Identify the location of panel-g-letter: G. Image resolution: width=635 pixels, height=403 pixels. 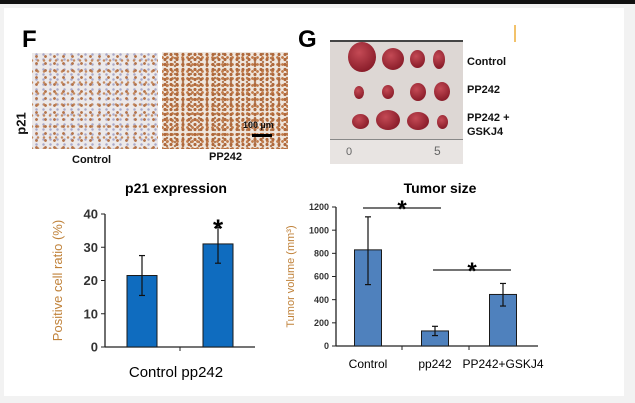
(307, 39).